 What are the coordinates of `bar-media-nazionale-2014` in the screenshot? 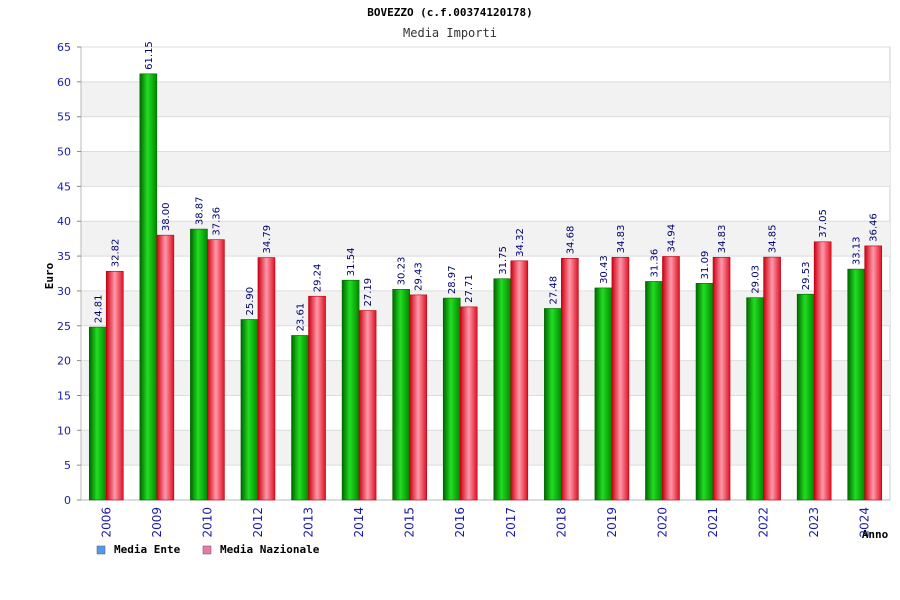 It's located at (367, 405).